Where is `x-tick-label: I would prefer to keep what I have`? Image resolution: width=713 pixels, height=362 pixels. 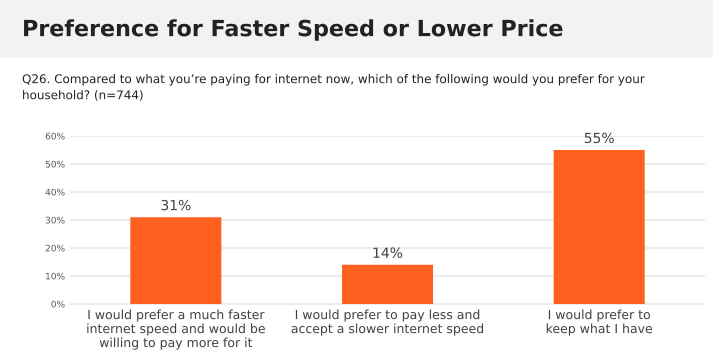 x-tick-label: I would prefer to keep what I have is located at coordinates (599, 323).